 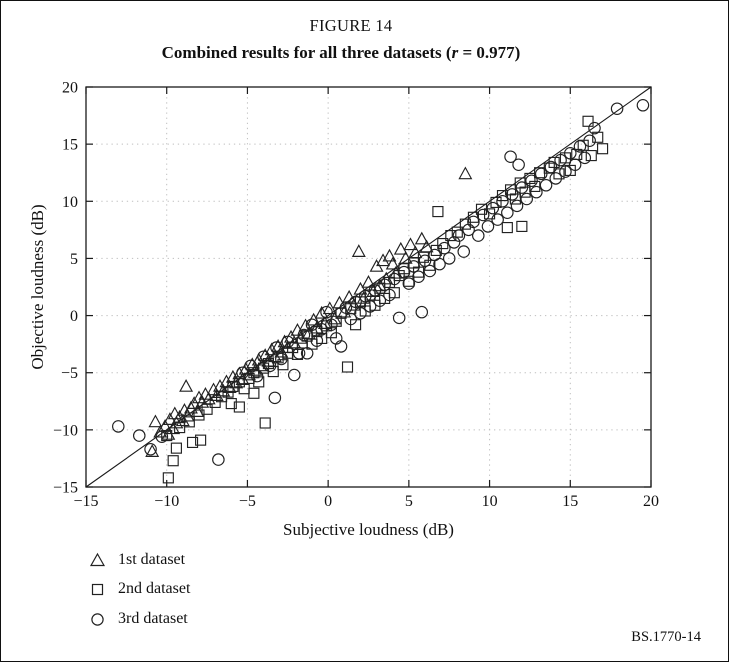 What do you see at coordinates (490, 501) in the screenshot?
I see `x-tick-label: 10` at bounding box center [490, 501].